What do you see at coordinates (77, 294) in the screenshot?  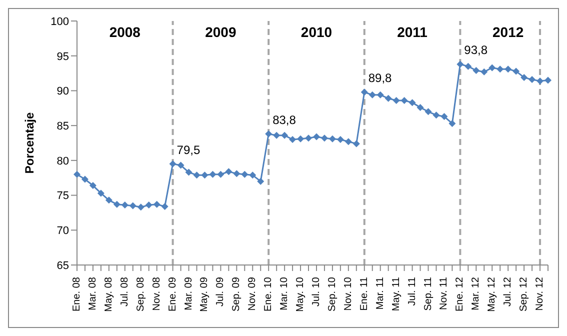 I see `x-tick-label: Ene. 08` at bounding box center [77, 294].